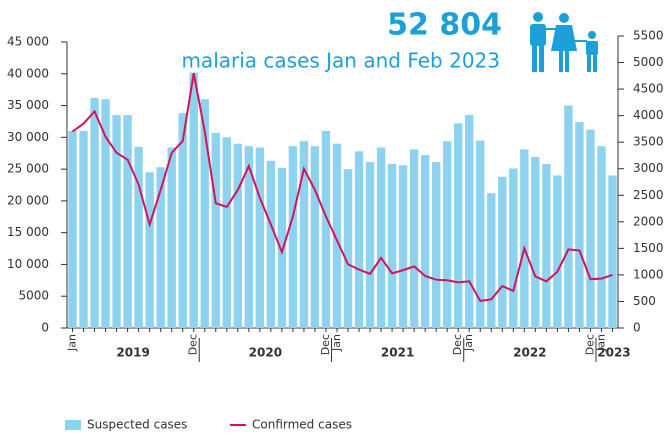  What do you see at coordinates (397, 353) in the screenshot?
I see `year-label: 2021` at bounding box center [397, 353].